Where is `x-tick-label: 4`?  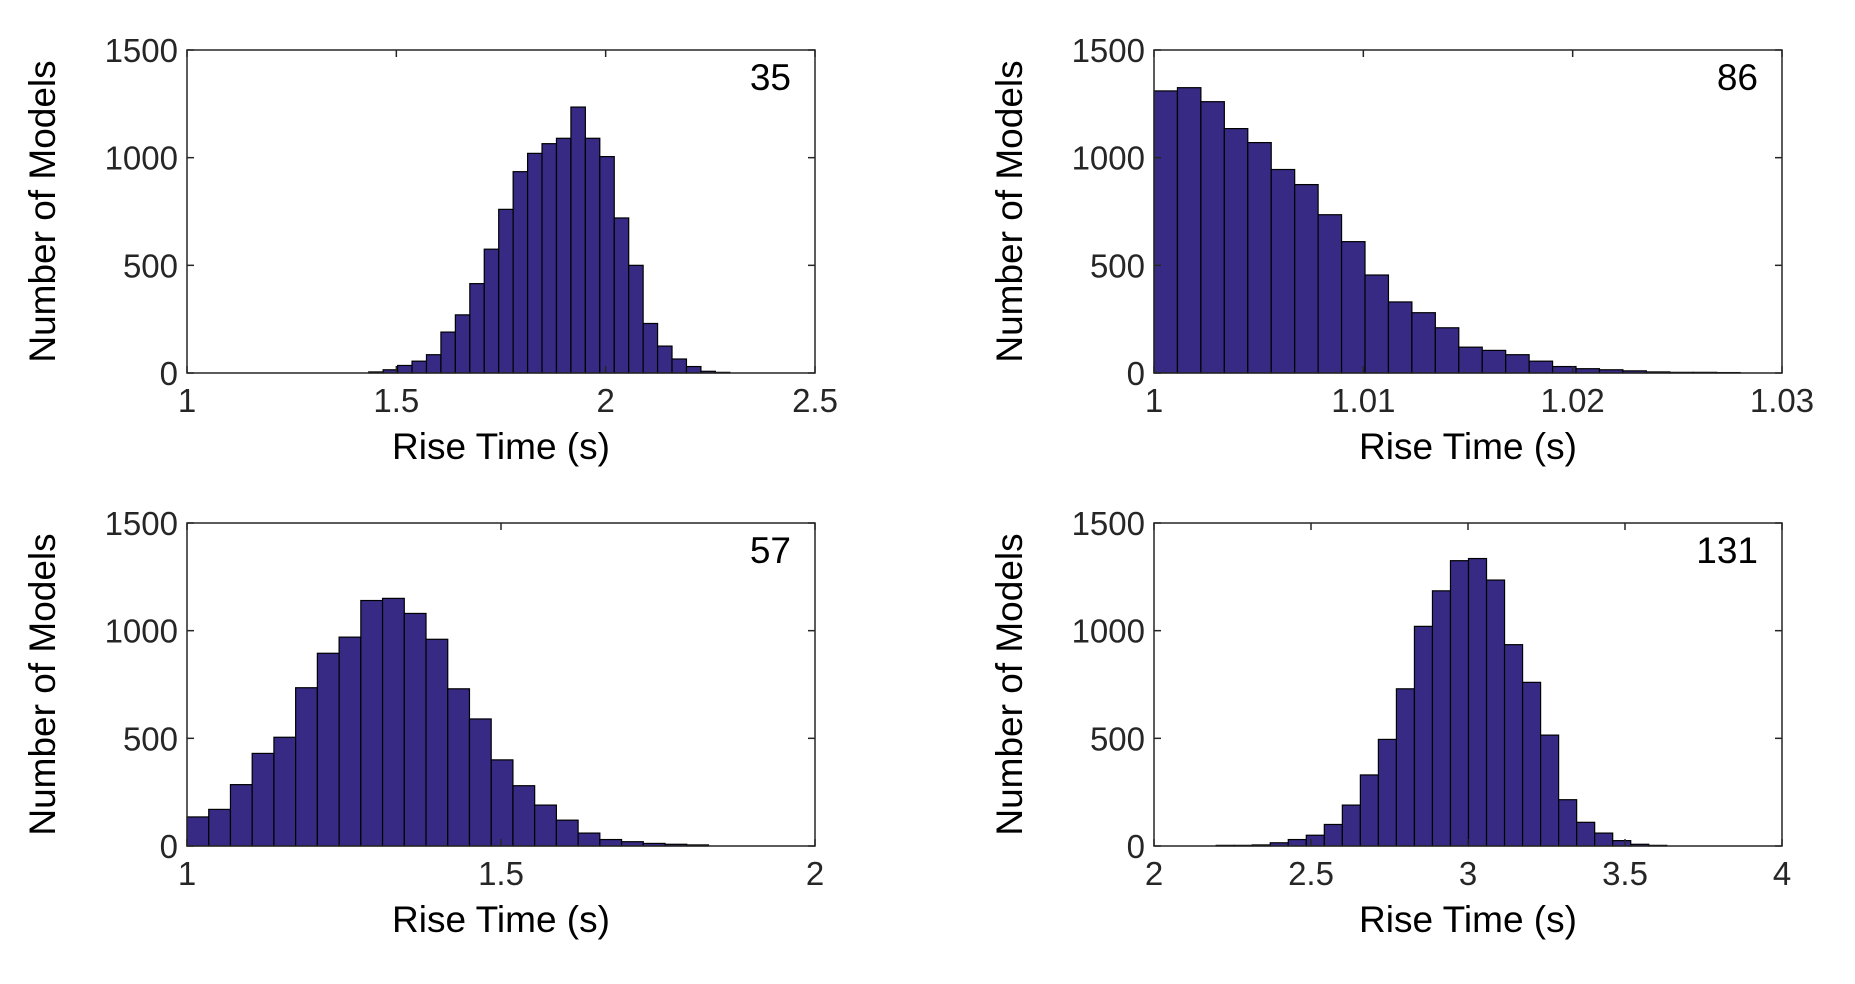
x-tick-label: 4 is located at coordinates (1782, 873).